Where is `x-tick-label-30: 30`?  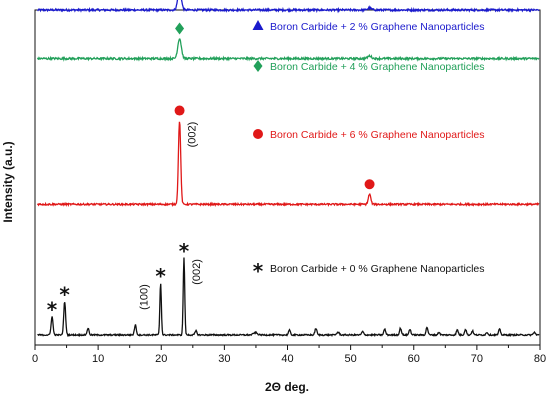
x-tick-label-30: 30 is located at coordinates (224, 359).